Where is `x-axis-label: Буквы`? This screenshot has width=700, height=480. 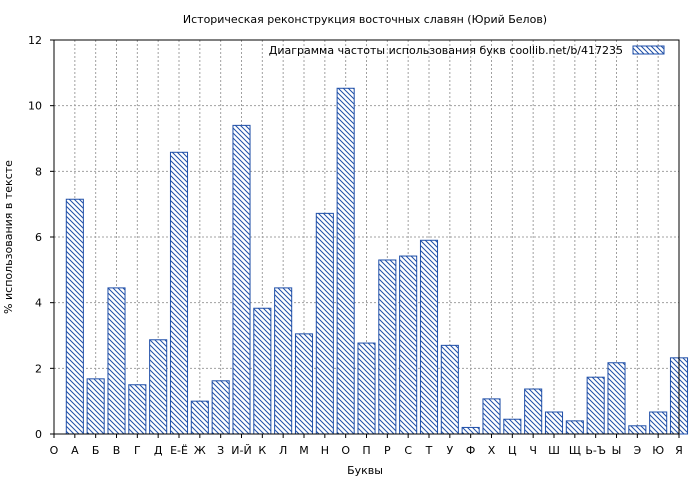 x-axis-label: Буквы is located at coordinates (365, 470).